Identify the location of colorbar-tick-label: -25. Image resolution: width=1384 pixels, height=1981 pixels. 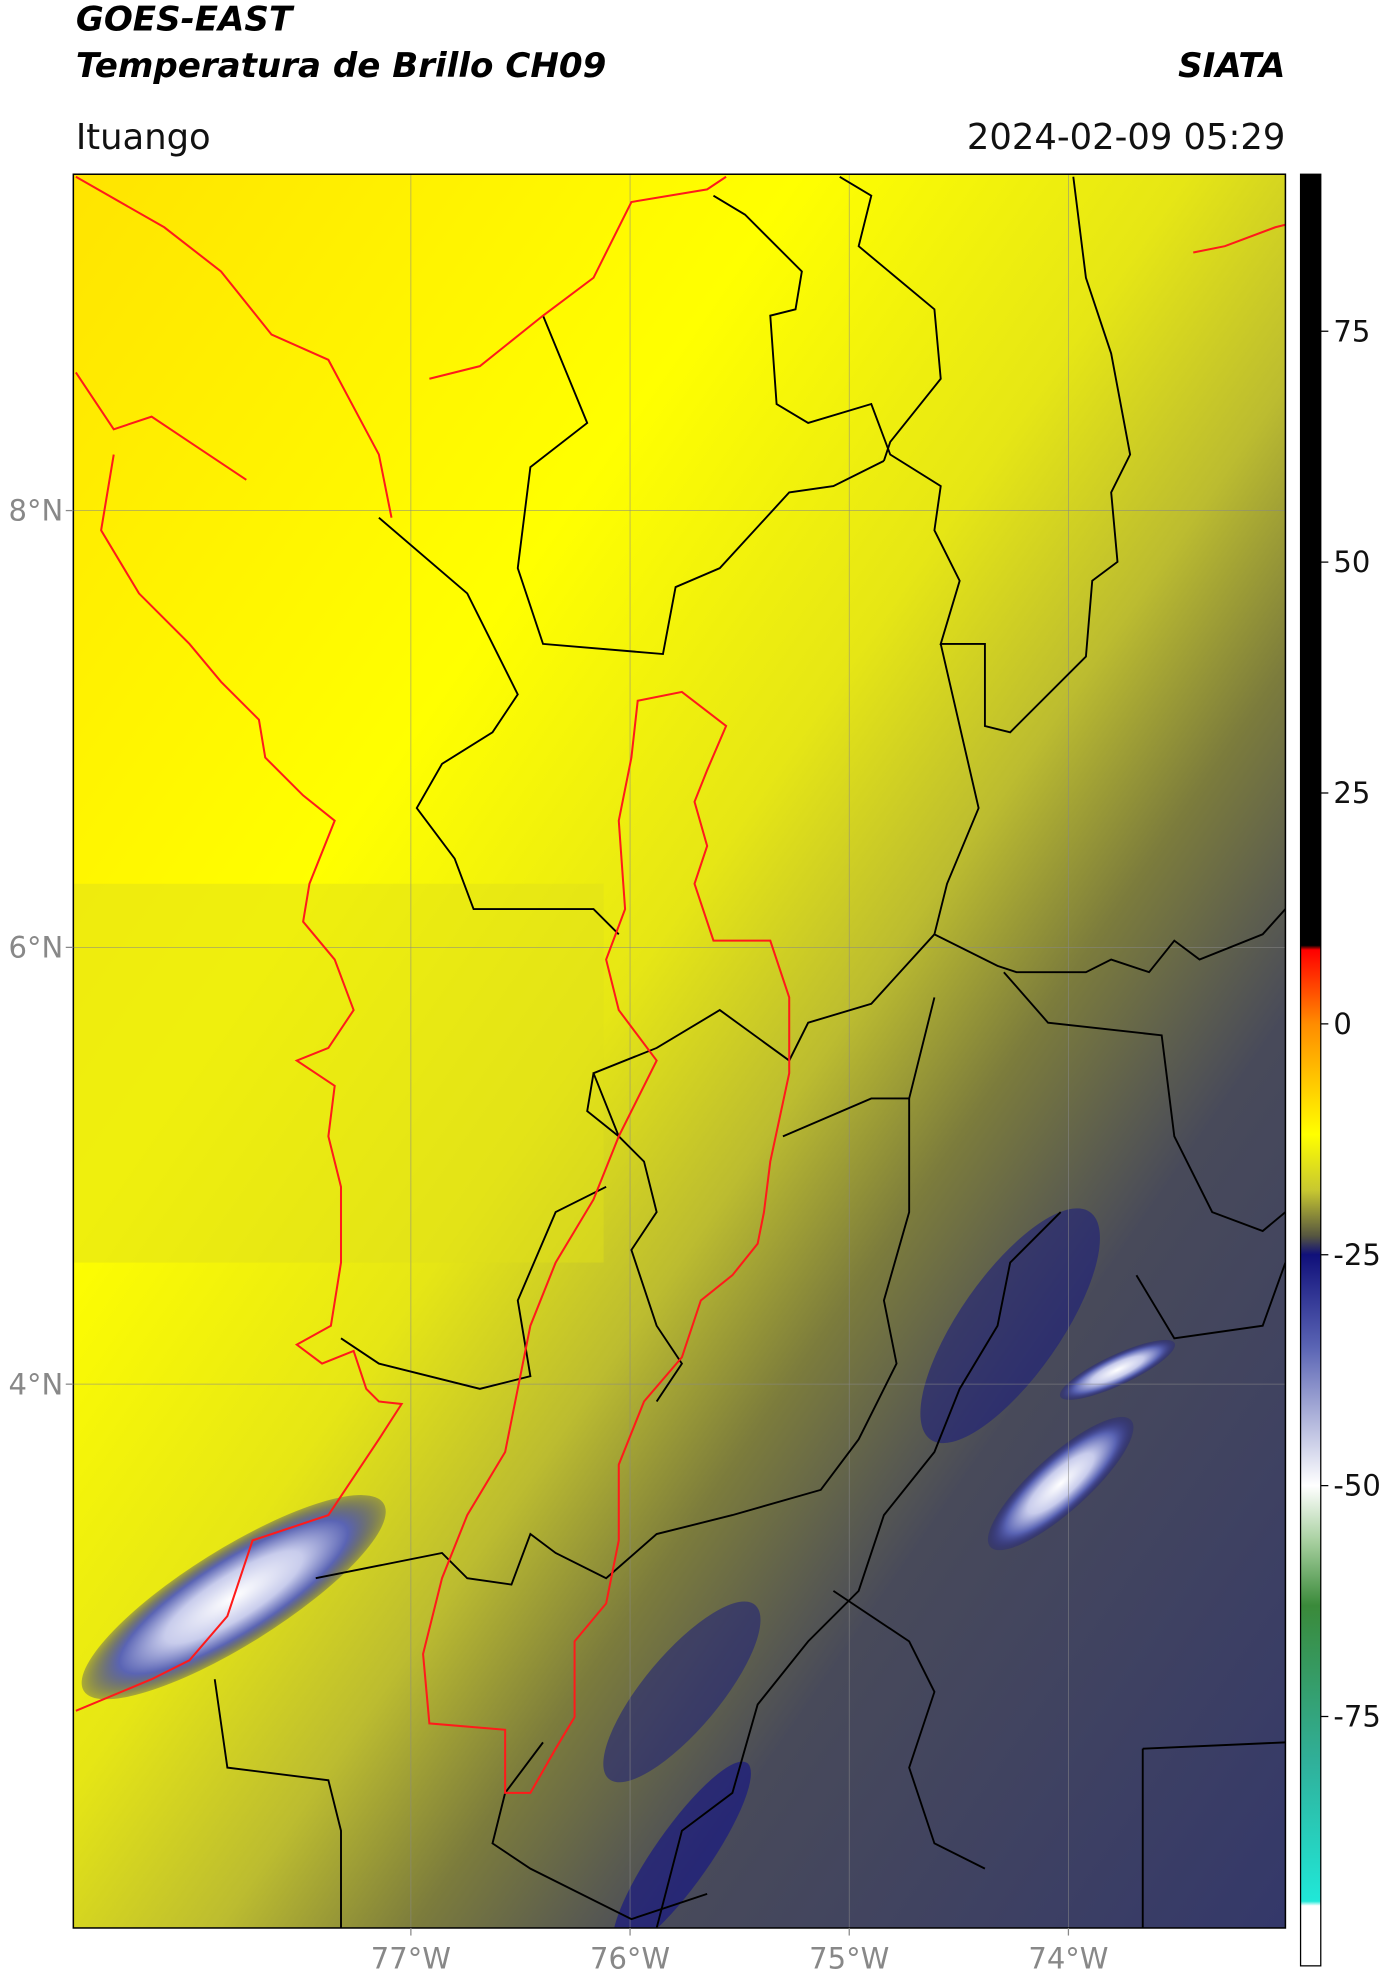
(1356, 1255).